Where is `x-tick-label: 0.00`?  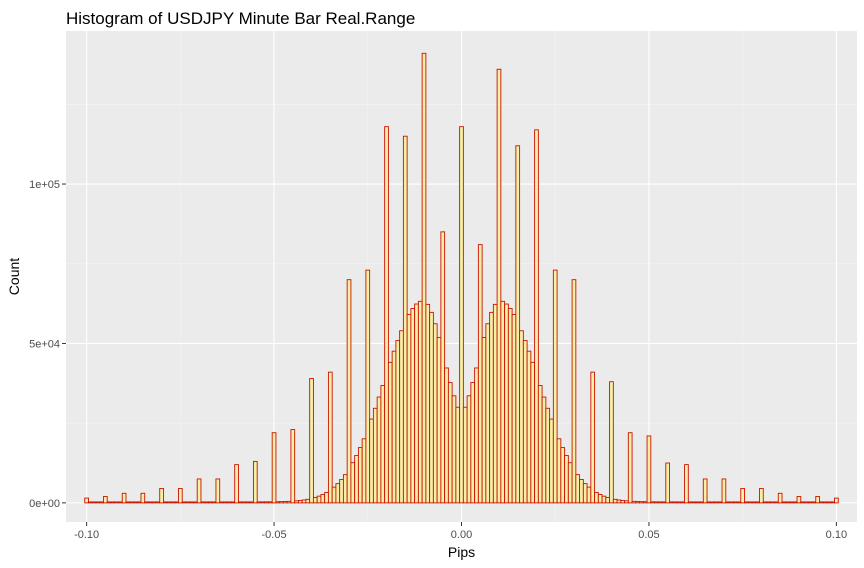 x-tick-label: 0.00 is located at coordinates (461, 535).